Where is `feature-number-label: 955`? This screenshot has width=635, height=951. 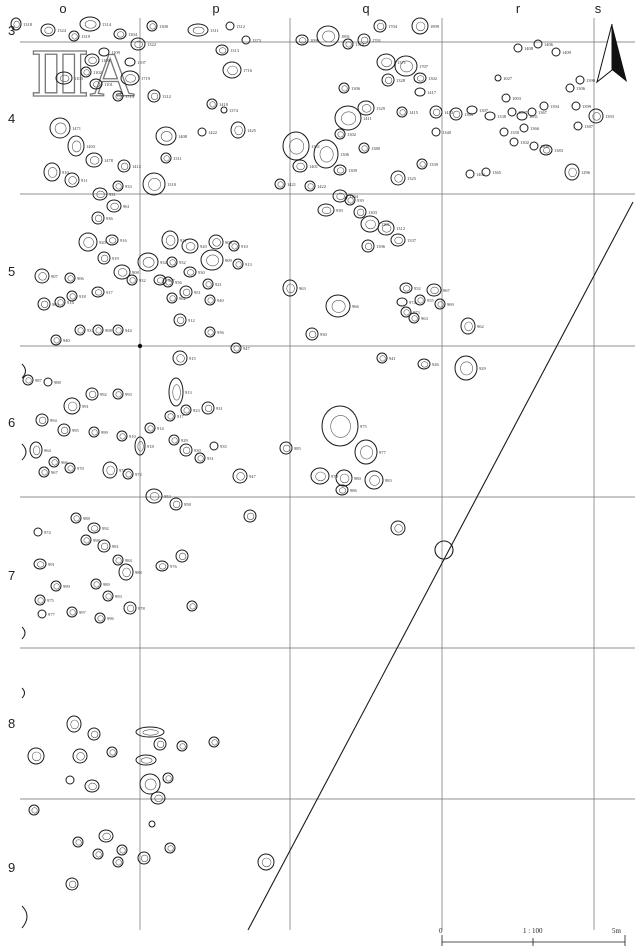
feature-number-label: 955 is located at coordinates (431, 300).